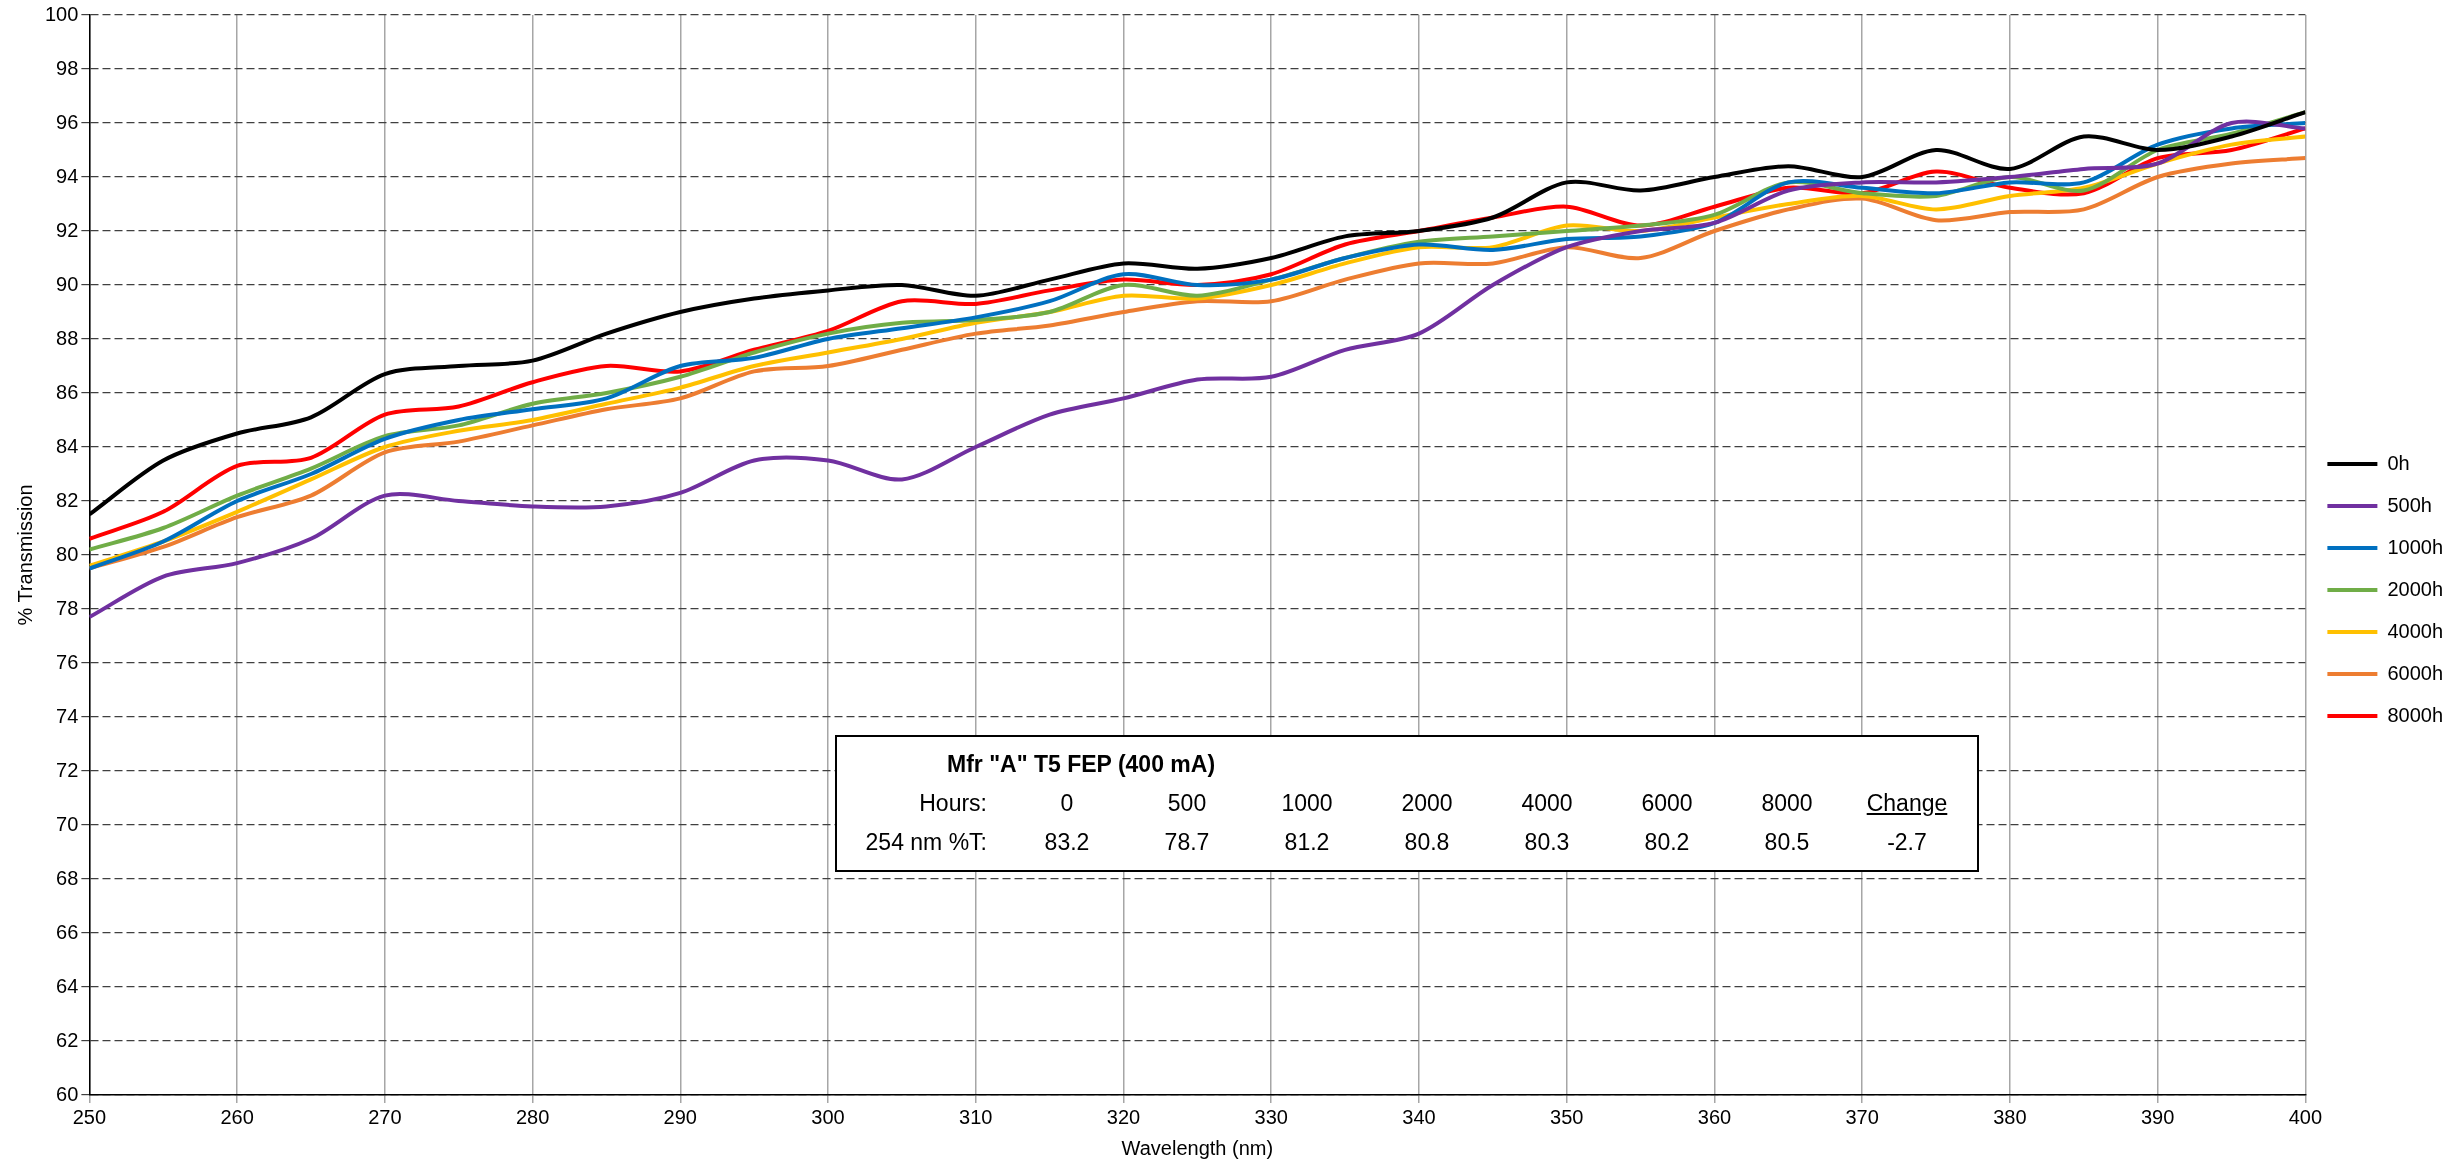  Describe the element at coordinates (976, 1116) in the screenshot. I see `x-tick-label: 310` at that location.